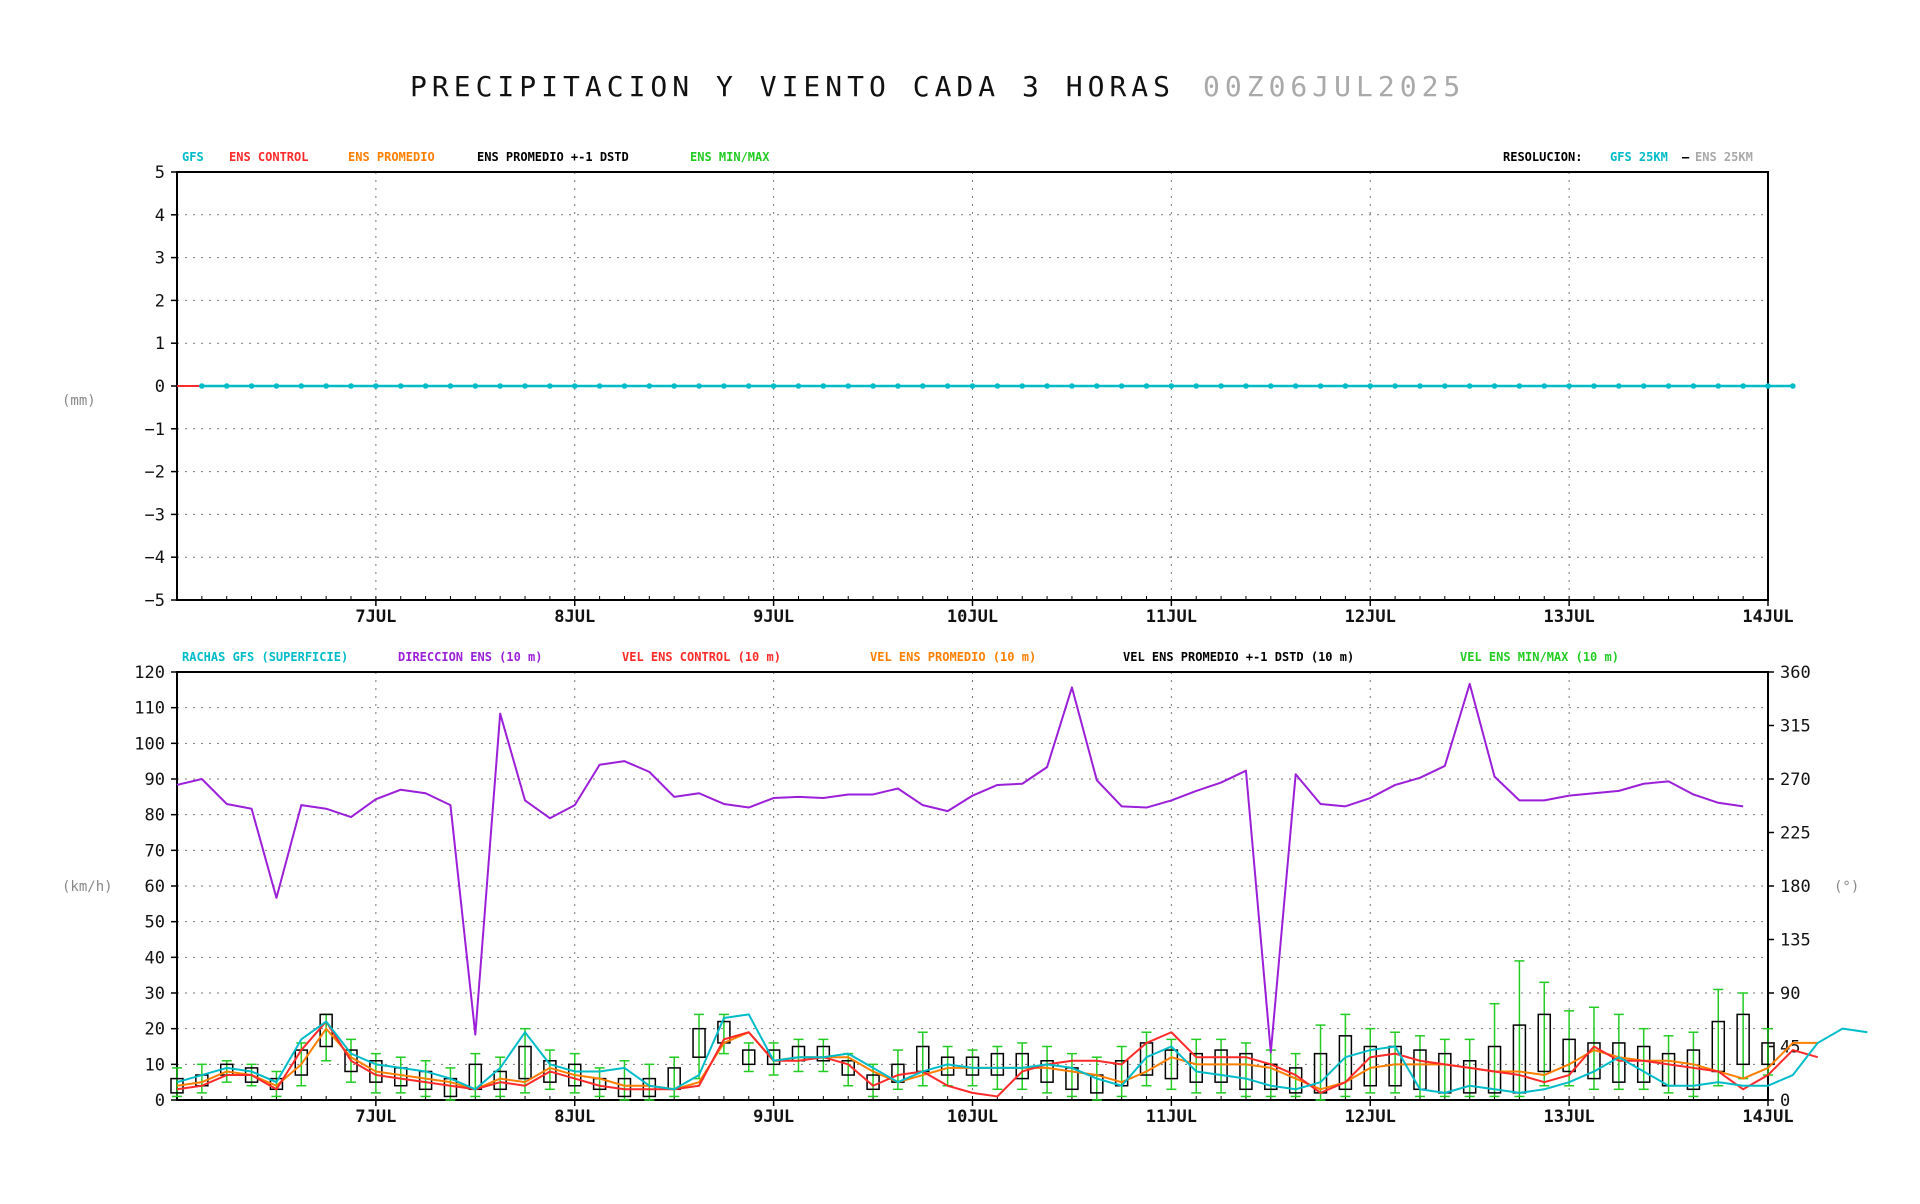  Describe the element at coordinates (160, 216) in the screenshot. I see `y-tick-label: 4` at that location.